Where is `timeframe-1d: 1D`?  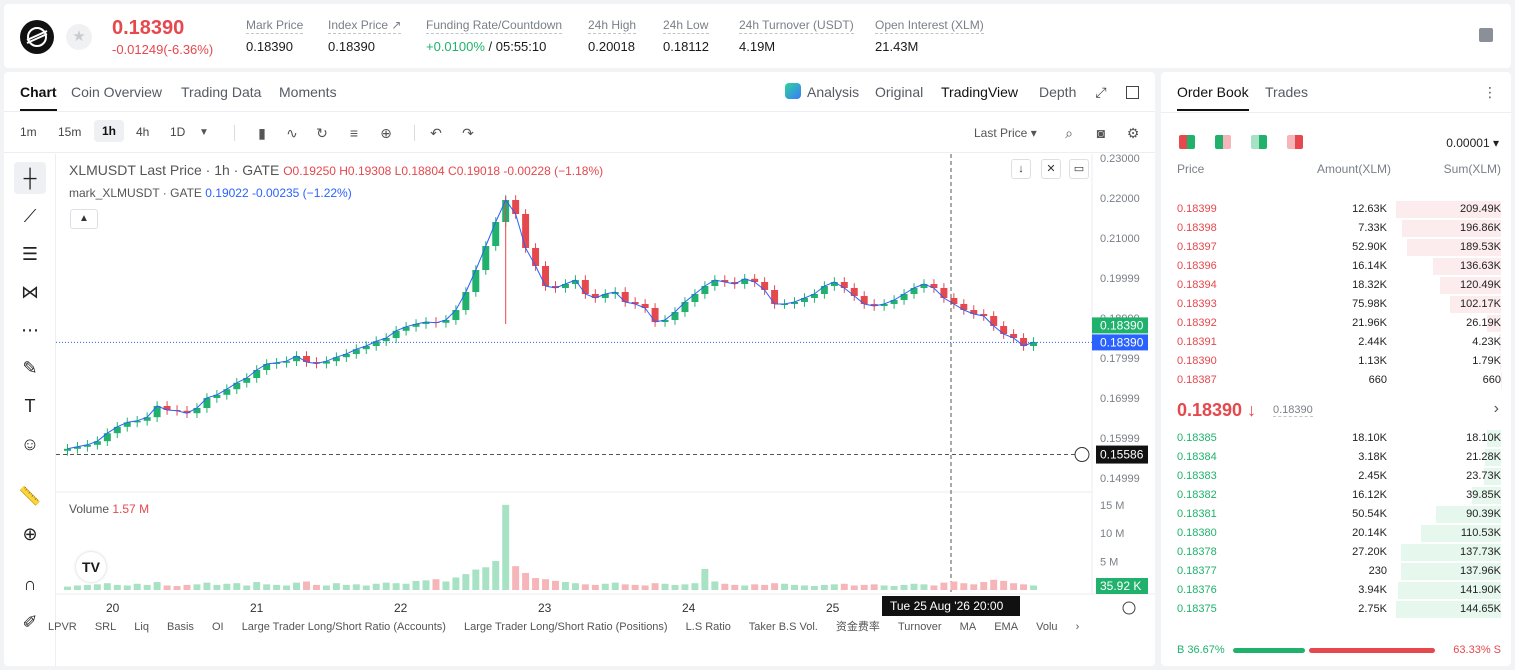 timeframe-1d: 1D is located at coordinates (178, 132).